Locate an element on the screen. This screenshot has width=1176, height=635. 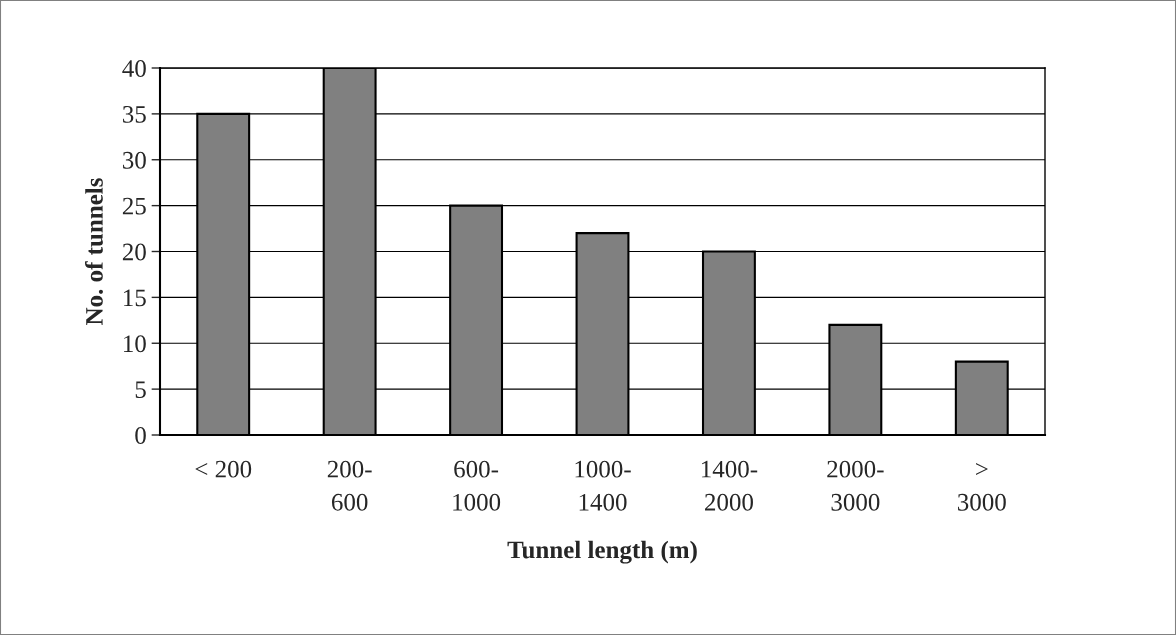
y-tick-label: 0 is located at coordinates (140, 435).